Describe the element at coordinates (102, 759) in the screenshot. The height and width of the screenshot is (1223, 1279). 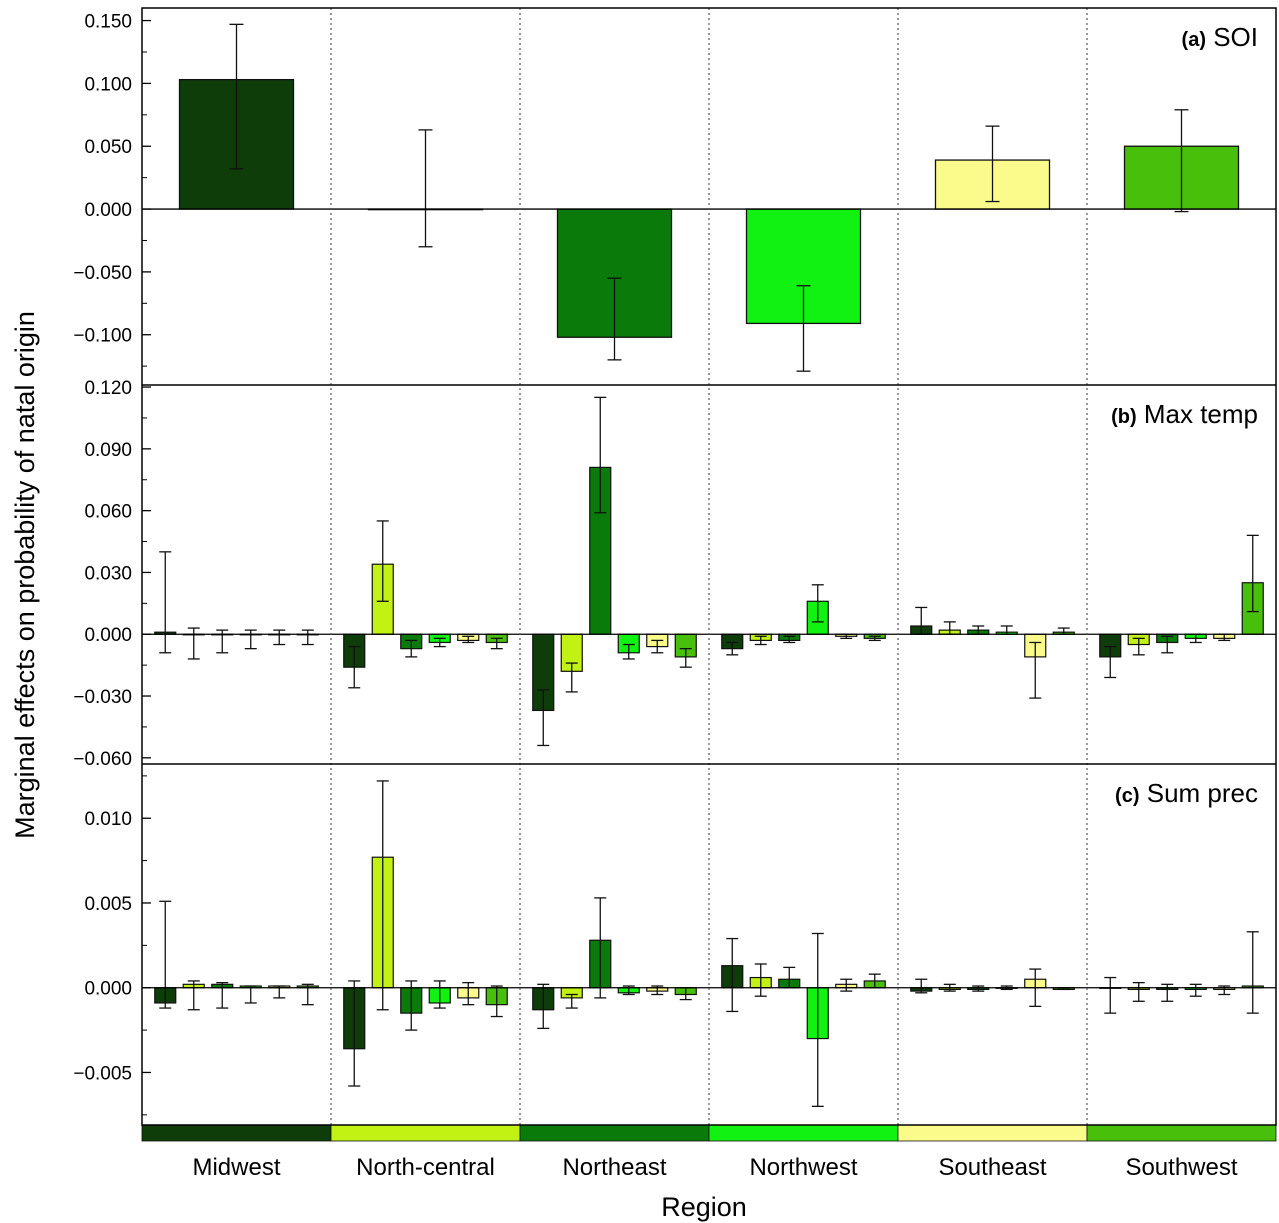
I see `y-tick-label: −0.060` at that location.